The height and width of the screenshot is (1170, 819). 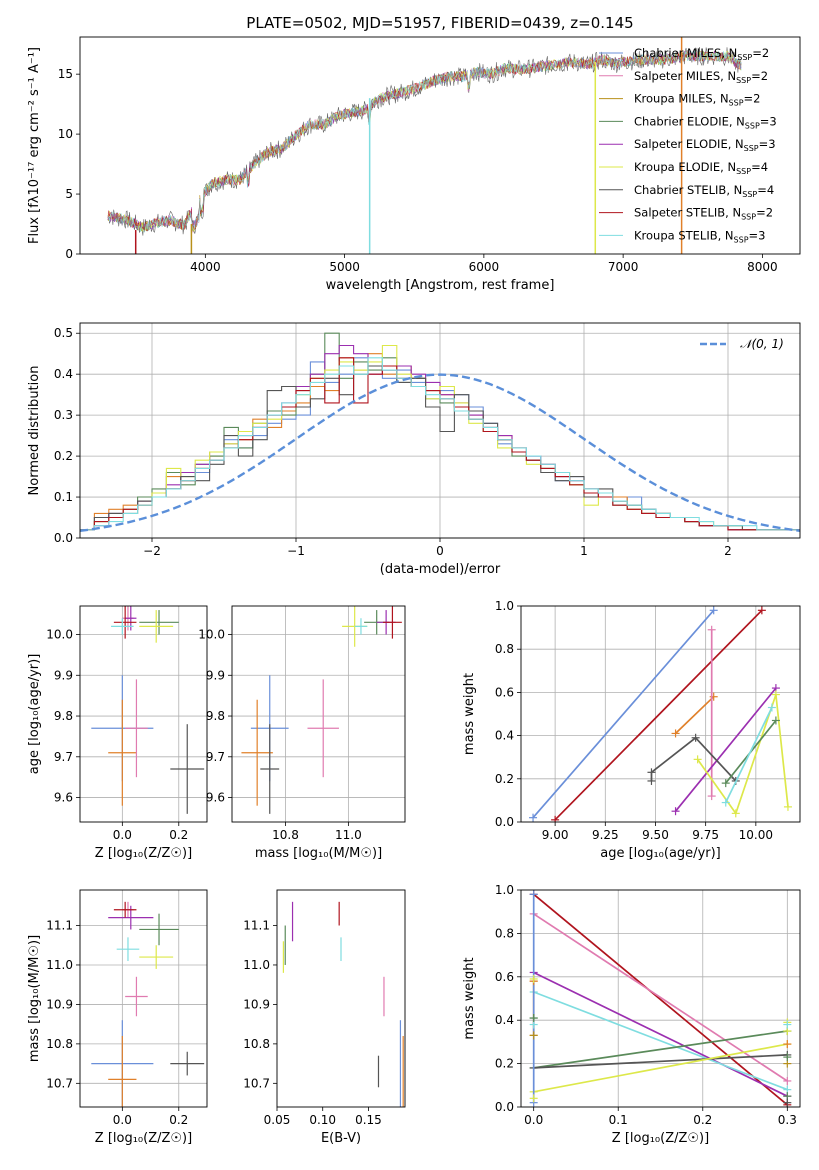 What do you see at coordinates (469, 714) in the screenshot?
I see `y-axis-label: mass weight` at bounding box center [469, 714].